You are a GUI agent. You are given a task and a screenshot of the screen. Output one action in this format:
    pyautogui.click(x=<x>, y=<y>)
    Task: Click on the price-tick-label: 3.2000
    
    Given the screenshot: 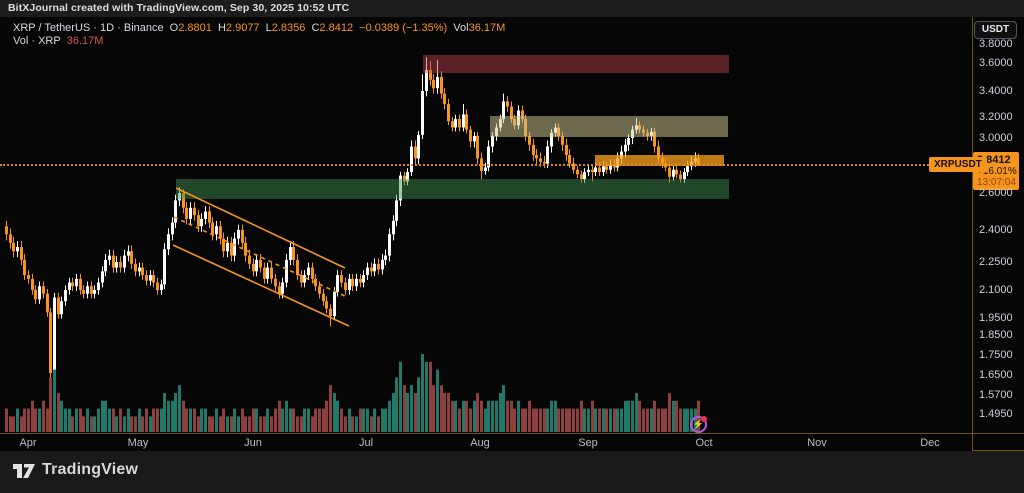 What is the action you would take?
    pyautogui.click(x=996, y=117)
    